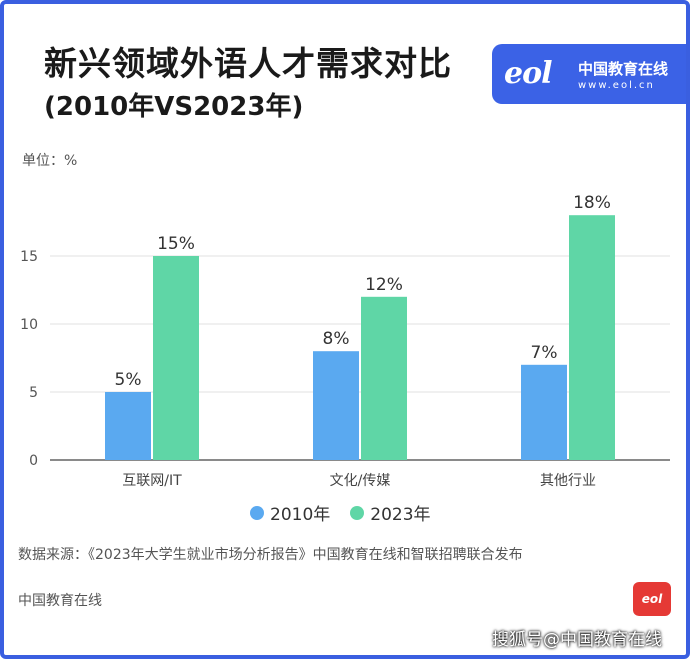 This screenshot has height=659, width=690. What do you see at coordinates (616, 85) in the screenshot?
I see `brand-url: www.eol.cn` at bounding box center [616, 85].